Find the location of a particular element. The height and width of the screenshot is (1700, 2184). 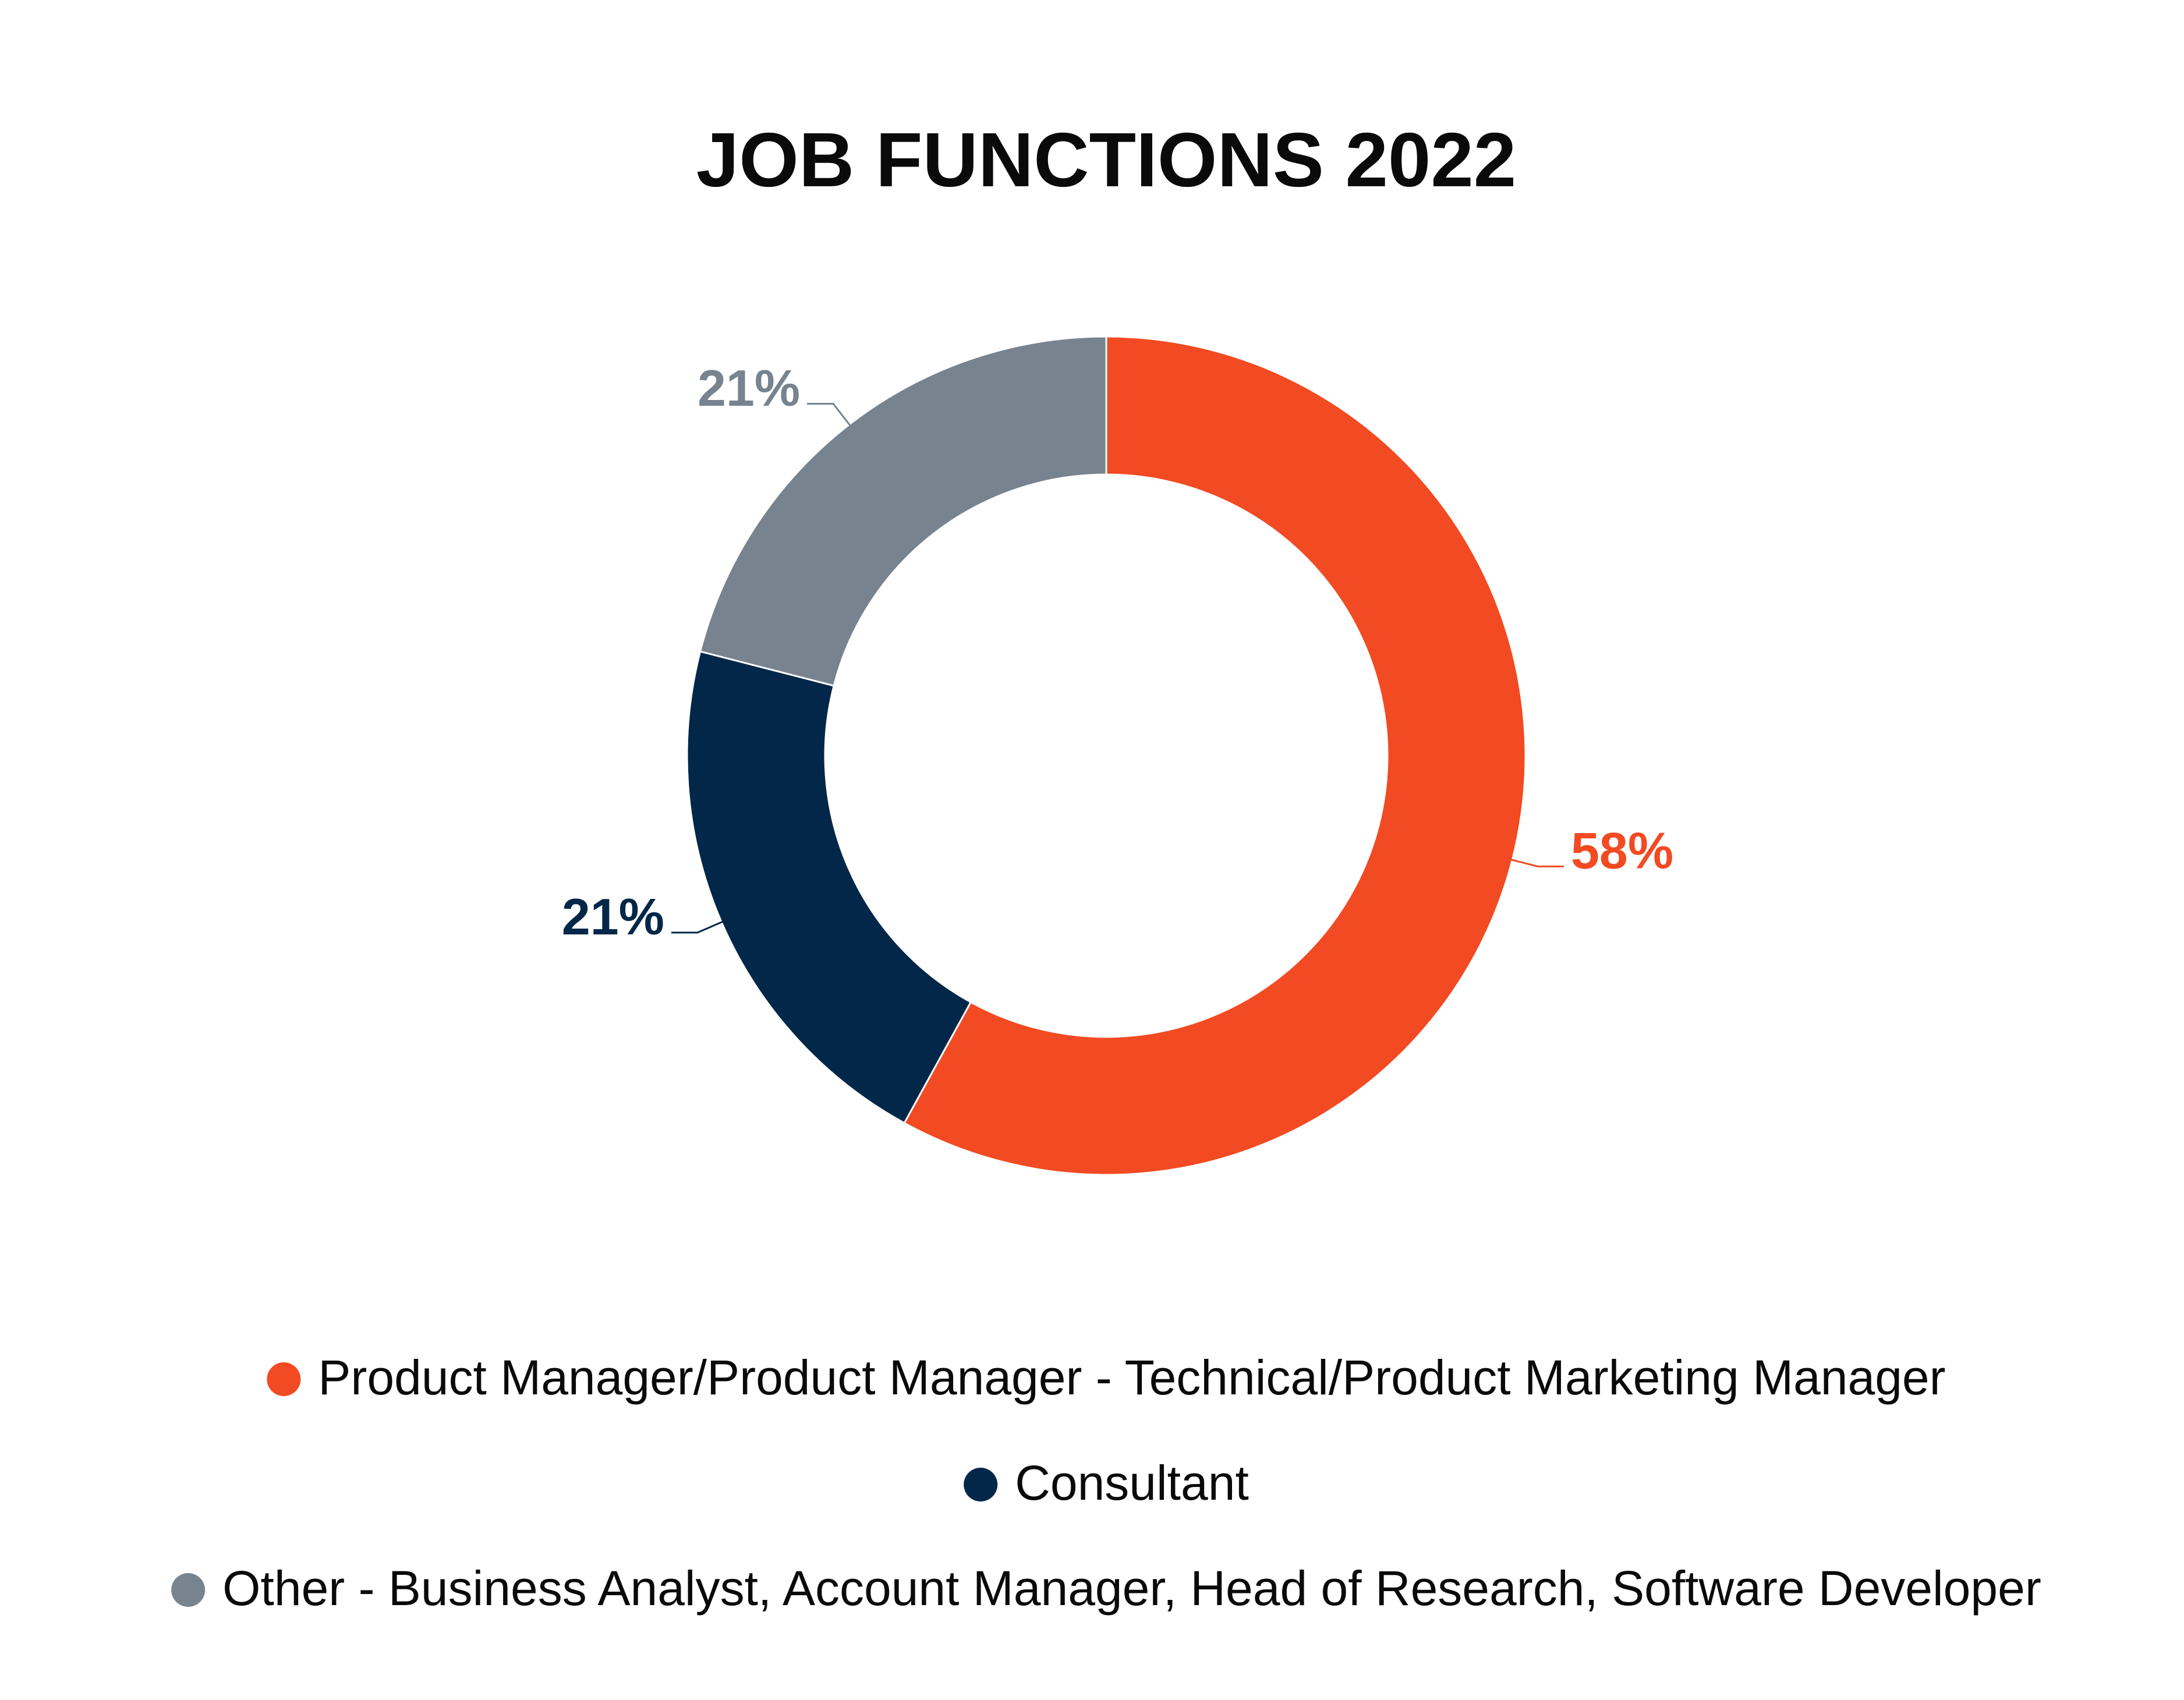

slice-label: 58% is located at coordinates (1622, 850).